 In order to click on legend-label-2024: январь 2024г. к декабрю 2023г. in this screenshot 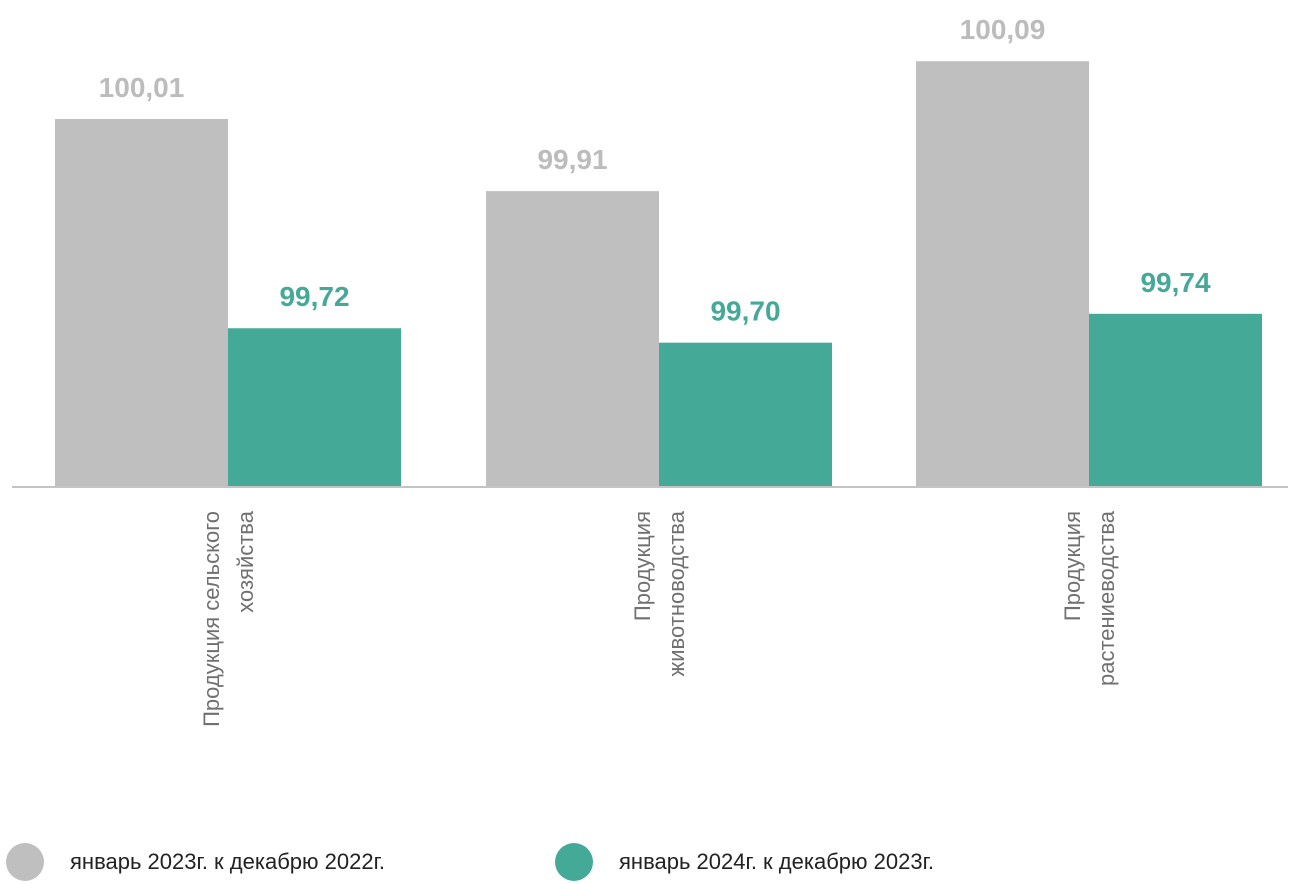, I will do `click(777, 861)`.